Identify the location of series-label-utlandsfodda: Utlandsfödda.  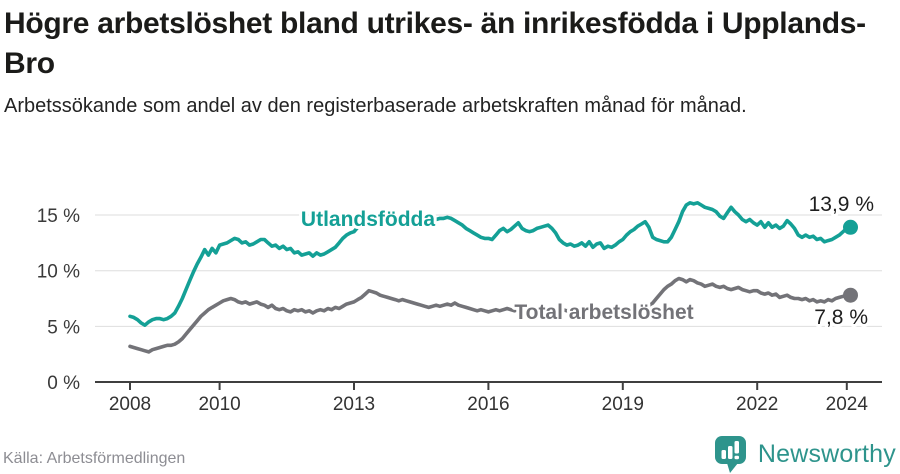
(368, 219).